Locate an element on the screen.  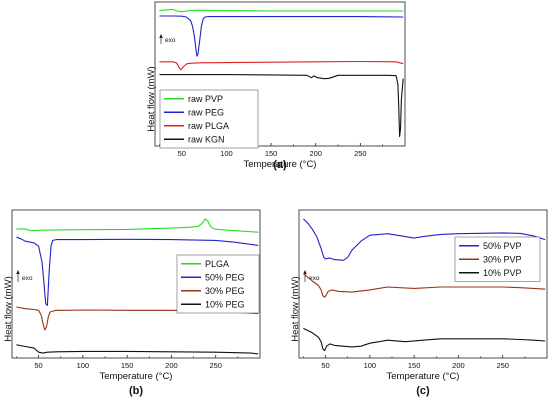
legend-entry: 30% PVP is located at coordinates (502, 259).